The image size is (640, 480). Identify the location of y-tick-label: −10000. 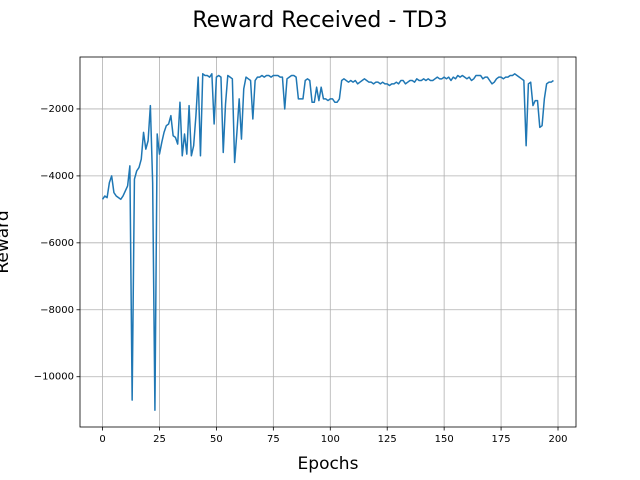
(54, 377).